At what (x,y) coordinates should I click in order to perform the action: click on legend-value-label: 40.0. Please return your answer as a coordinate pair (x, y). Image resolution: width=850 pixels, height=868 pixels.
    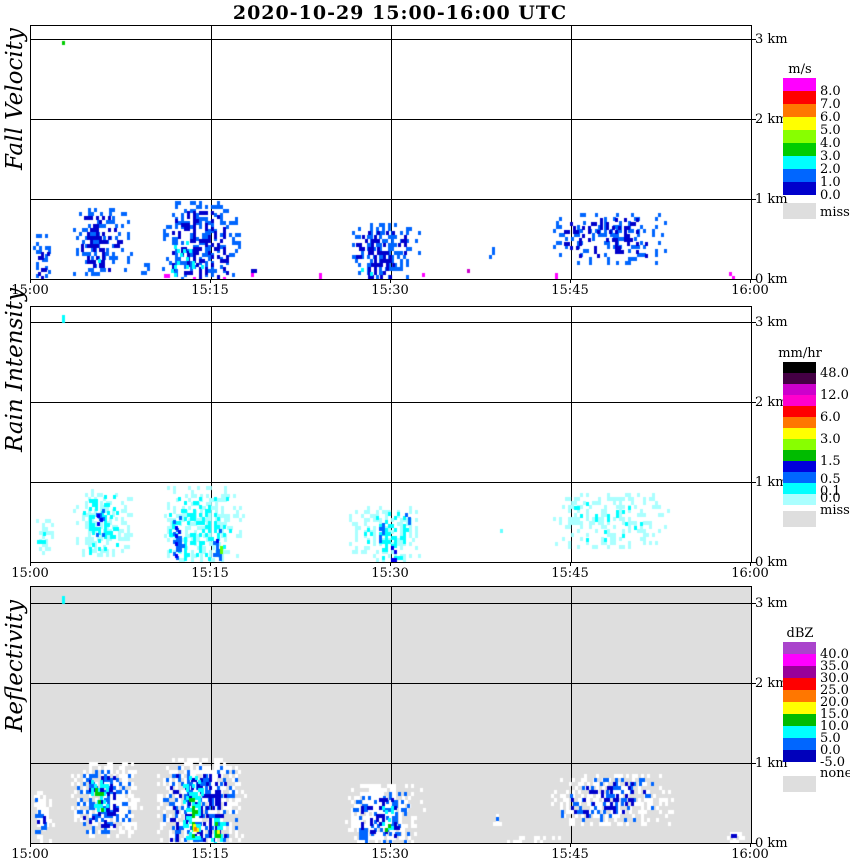
    Looking at the image, I should click on (834, 654).